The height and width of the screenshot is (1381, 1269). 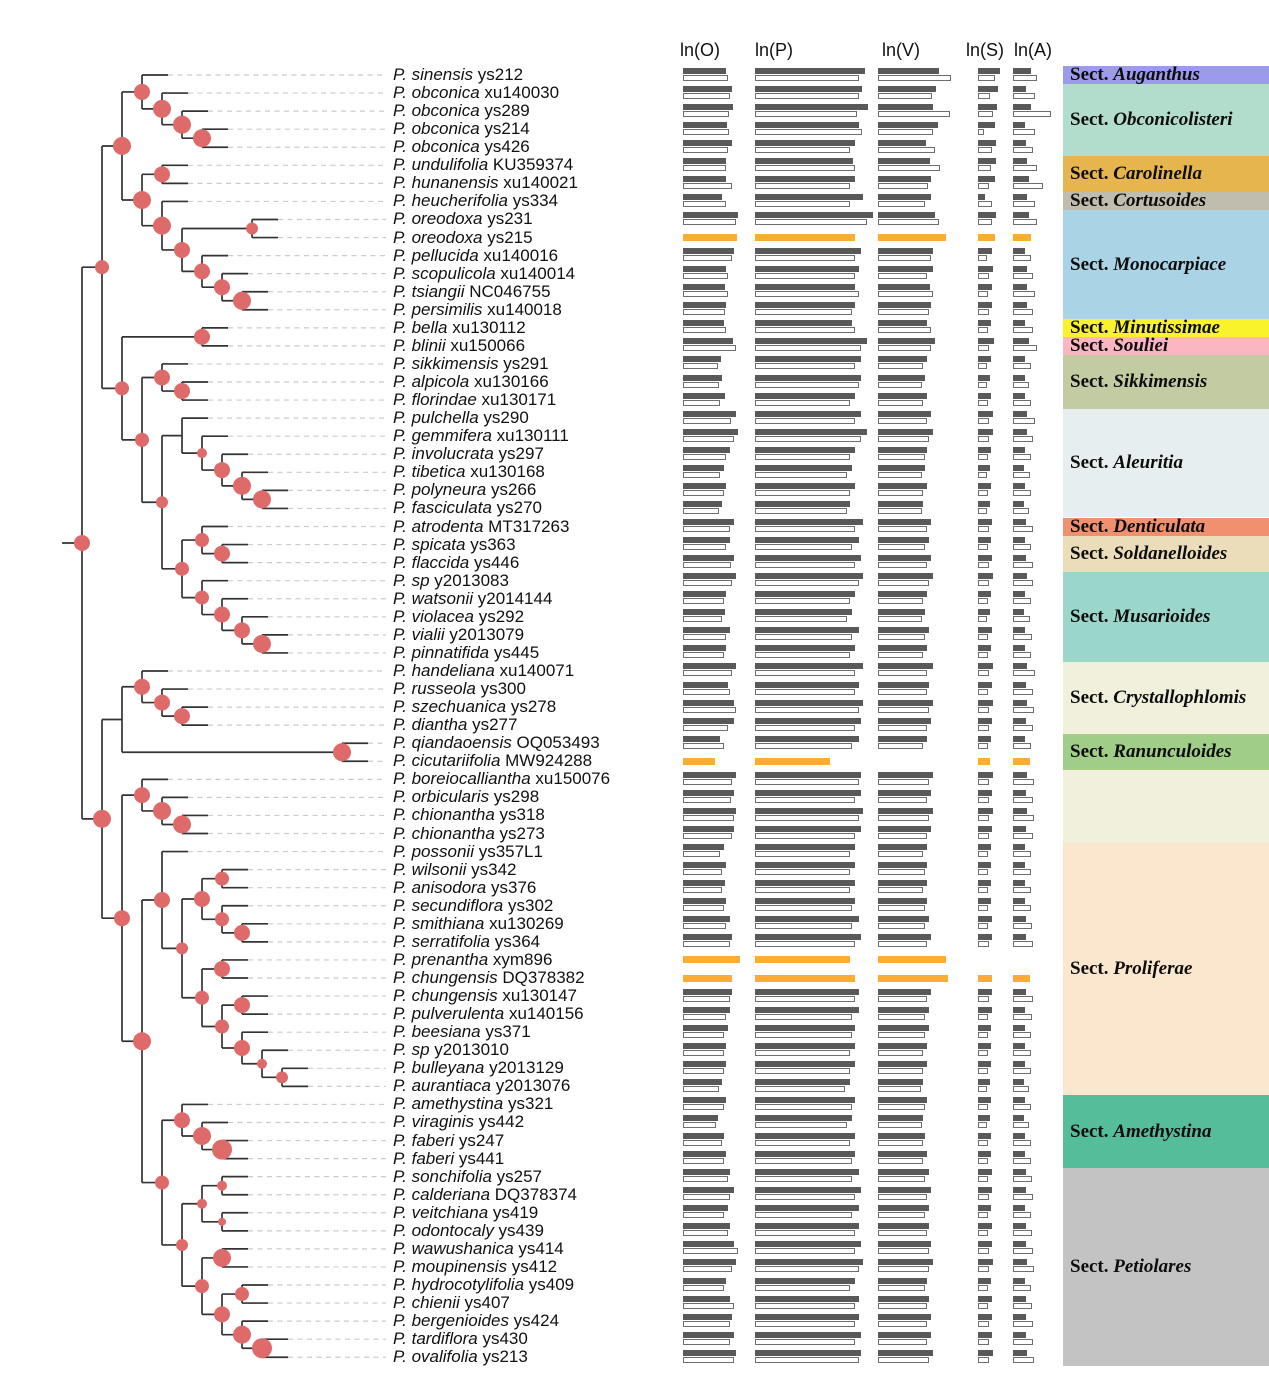 I want to click on taxon-label: P. sp y2013010, so click(x=451, y=1050).